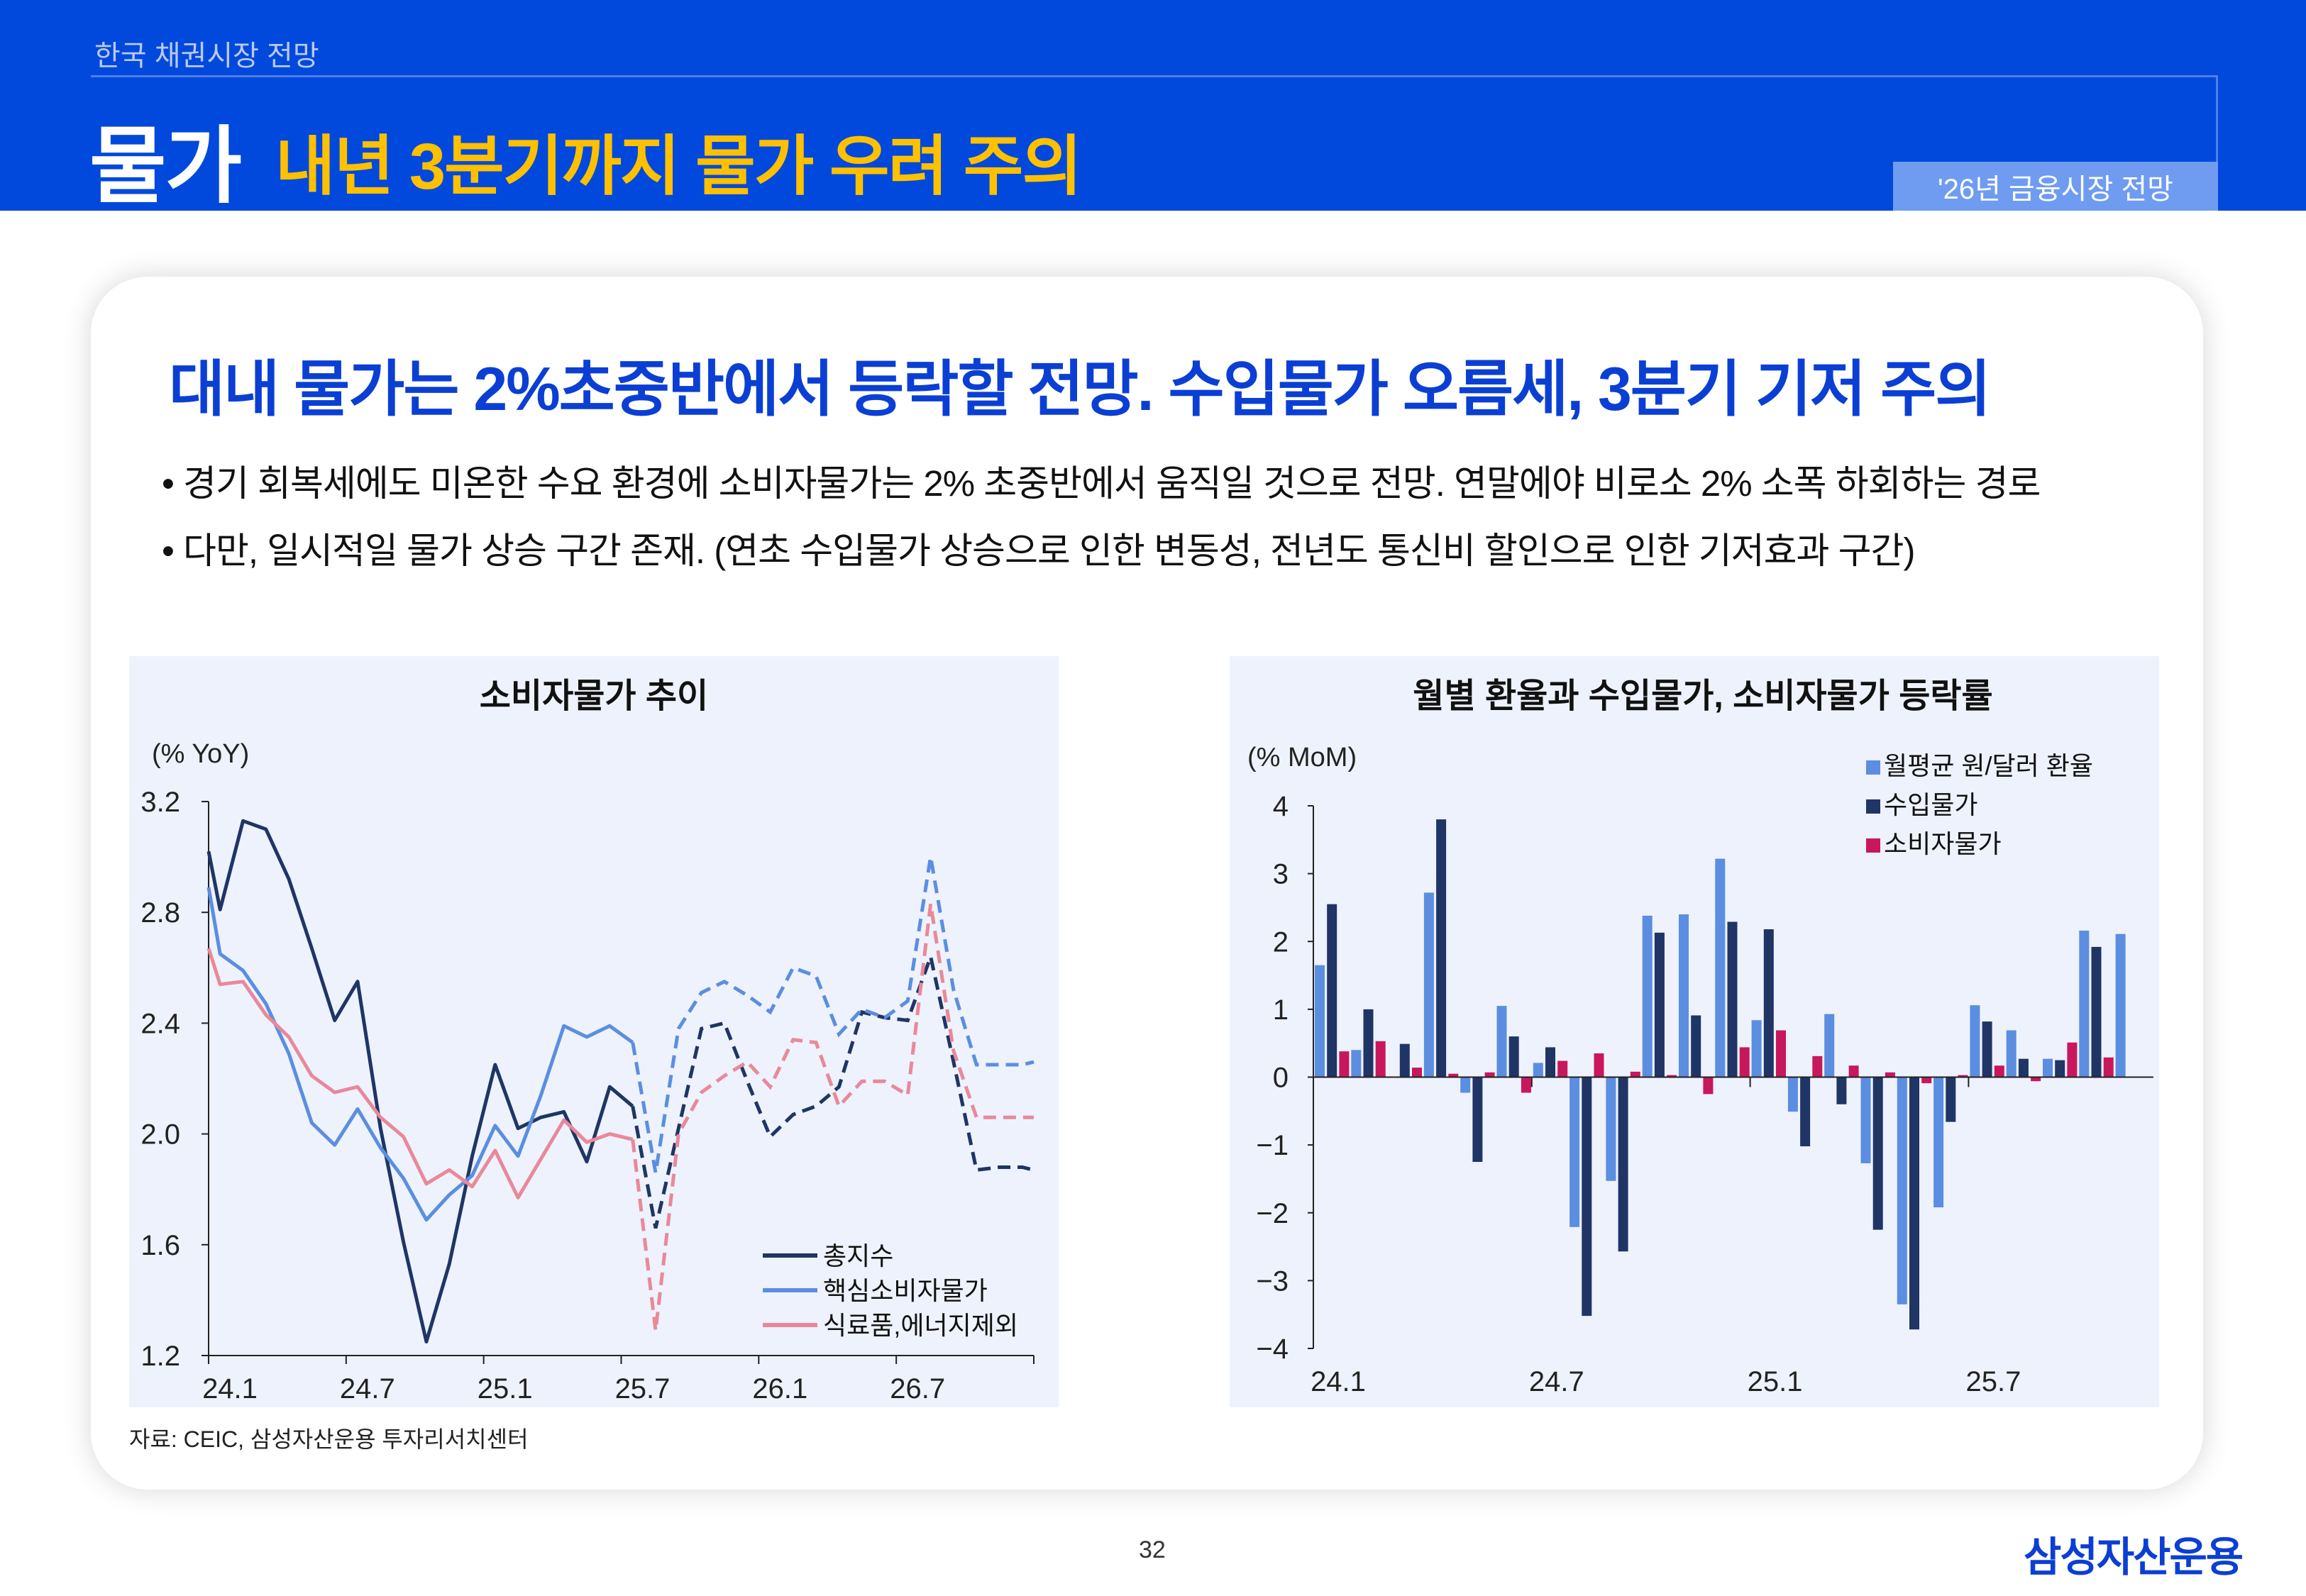 This screenshot has height=1596, width=2306. Describe the element at coordinates (1272, 1213) in the screenshot. I see `y-tick-label: −2` at that location.